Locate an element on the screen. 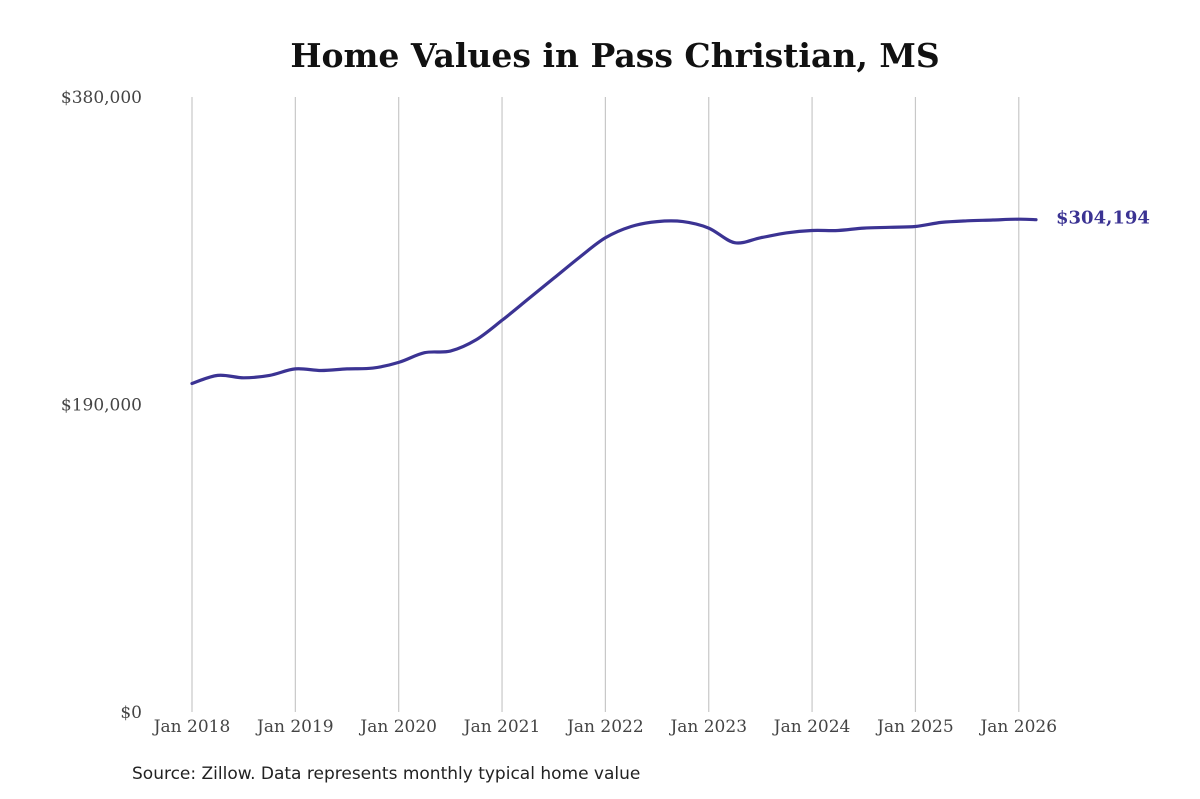 The width and height of the screenshot is (1200, 799). series-layer is located at coordinates (614, 301).